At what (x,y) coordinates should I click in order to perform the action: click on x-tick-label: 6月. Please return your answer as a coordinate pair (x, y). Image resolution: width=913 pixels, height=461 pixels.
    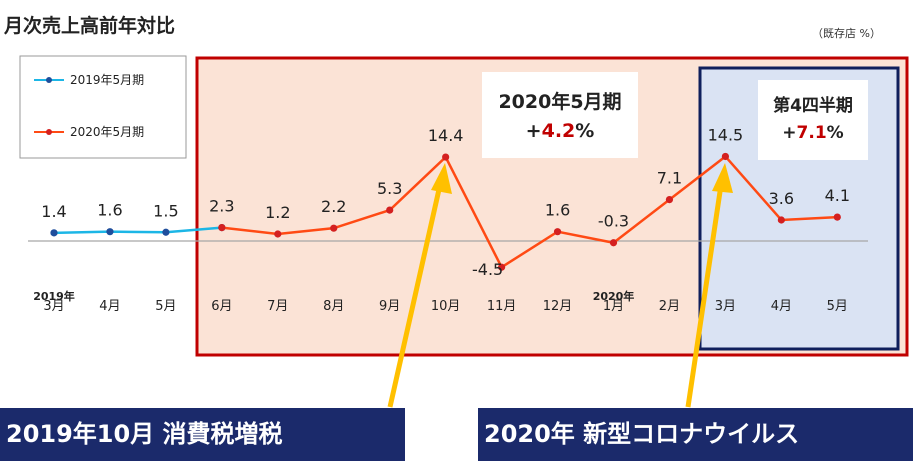
    Looking at the image, I should click on (221, 306).